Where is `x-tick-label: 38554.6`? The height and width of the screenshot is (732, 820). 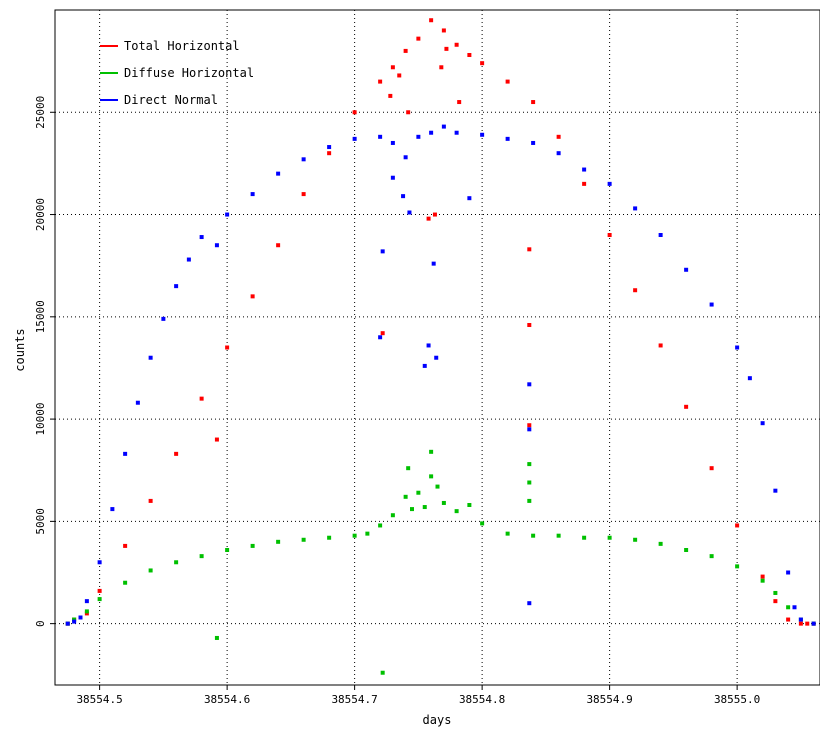 x-tick-label: 38554.6 is located at coordinates (227, 699).